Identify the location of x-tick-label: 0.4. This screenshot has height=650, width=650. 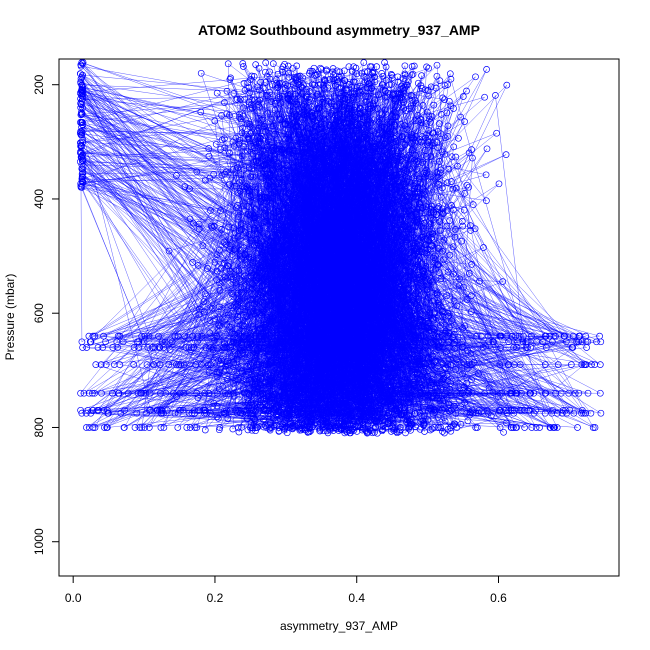
(356, 598).